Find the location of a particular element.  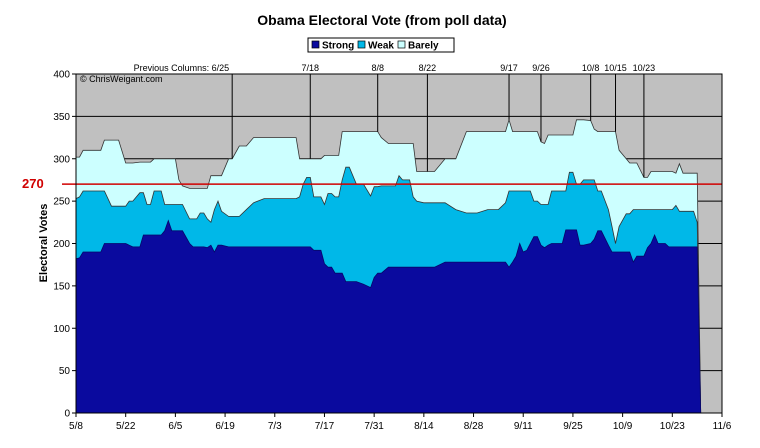

y-tick-label-400: 400 is located at coordinates (61, 75).